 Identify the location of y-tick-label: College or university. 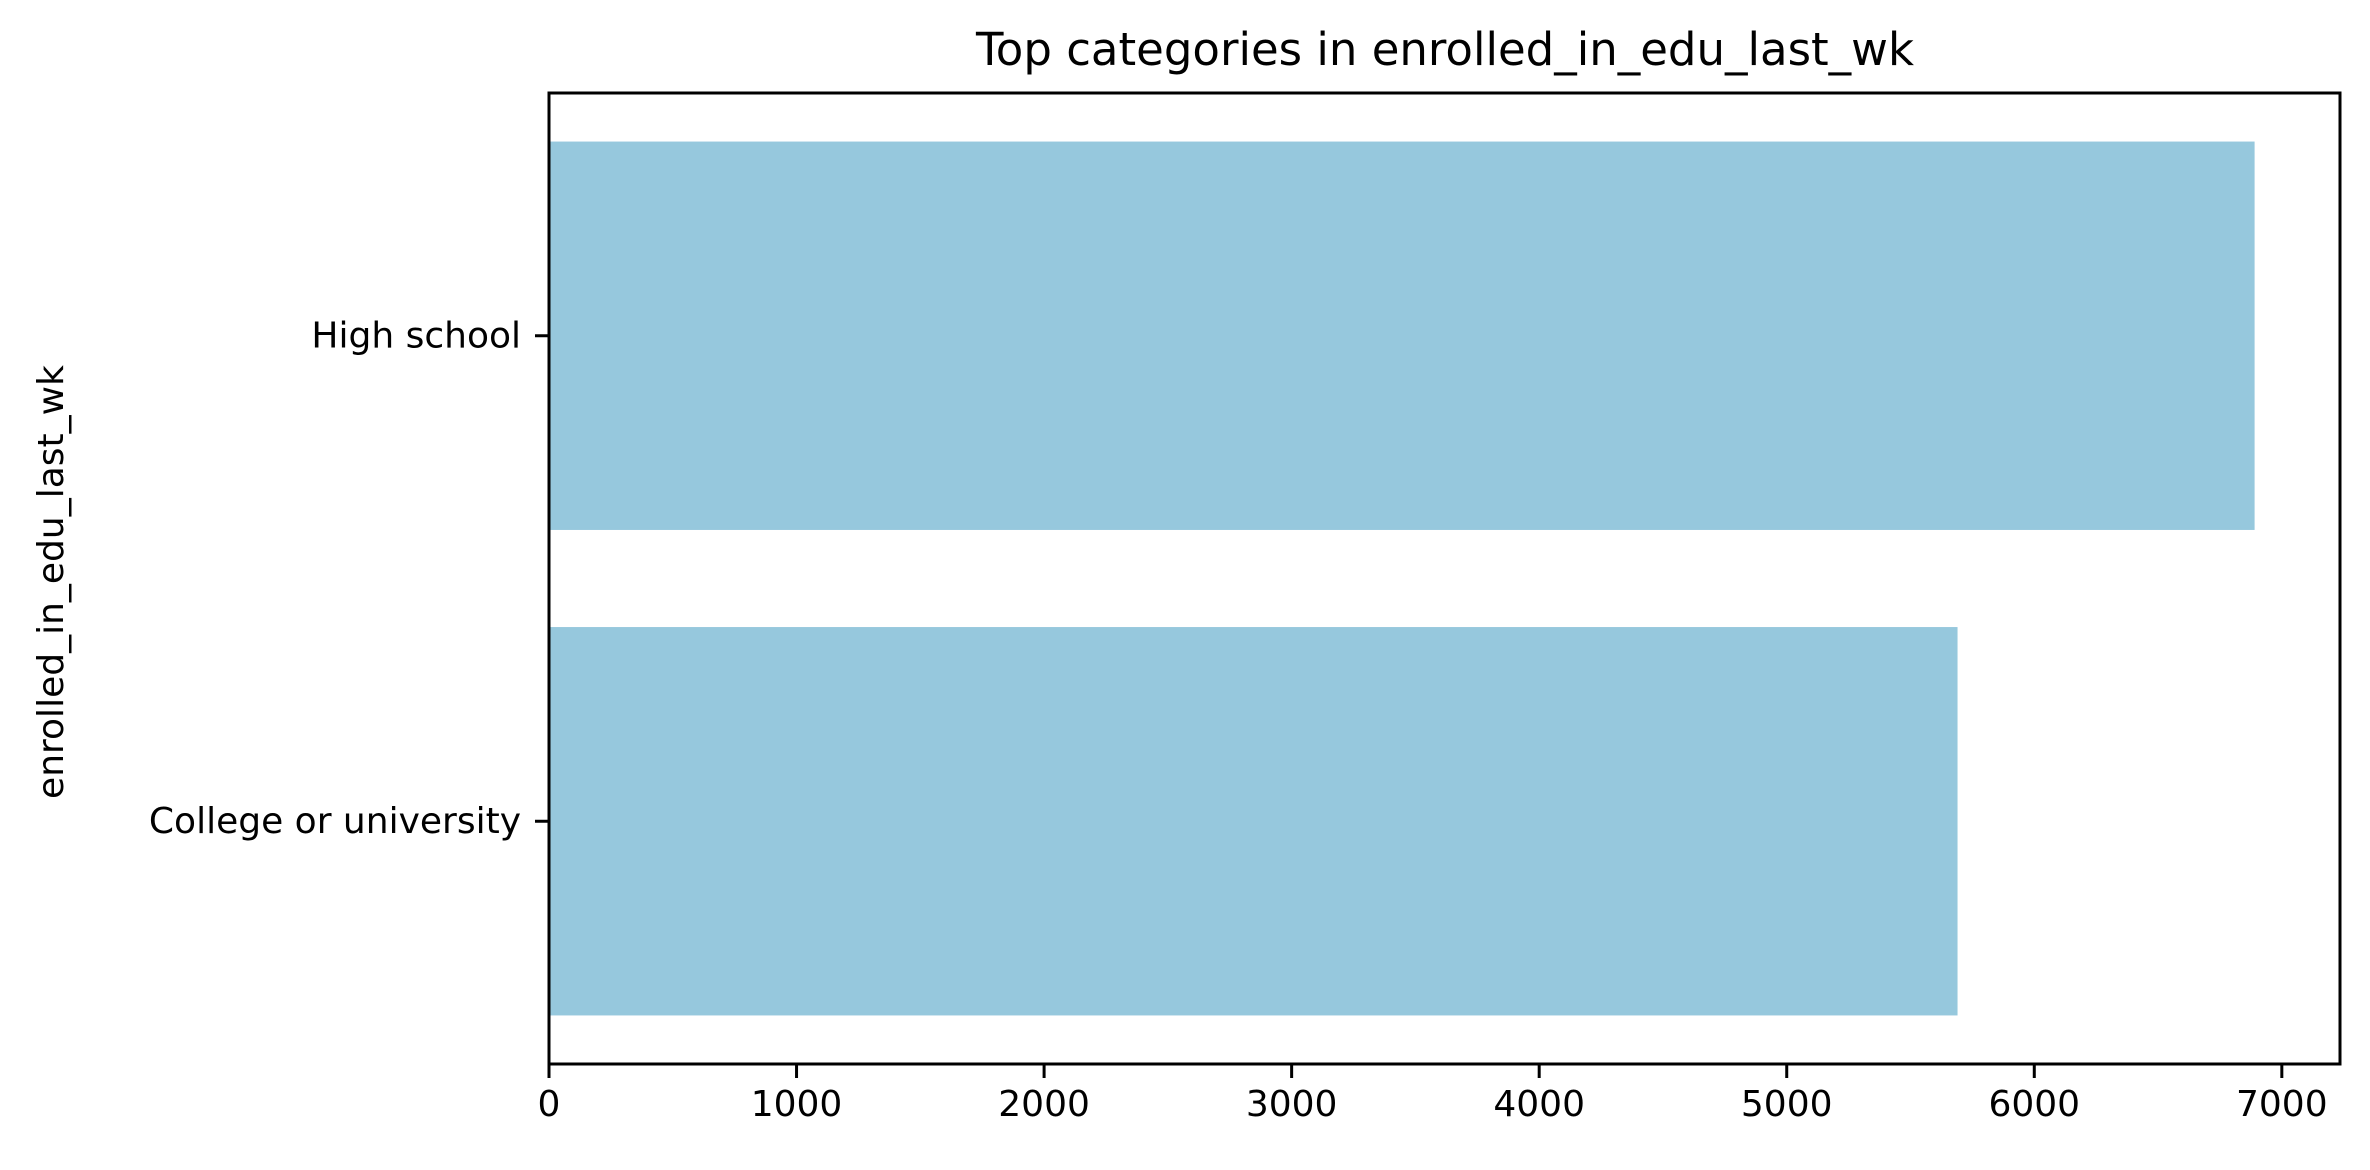
(335, 821).